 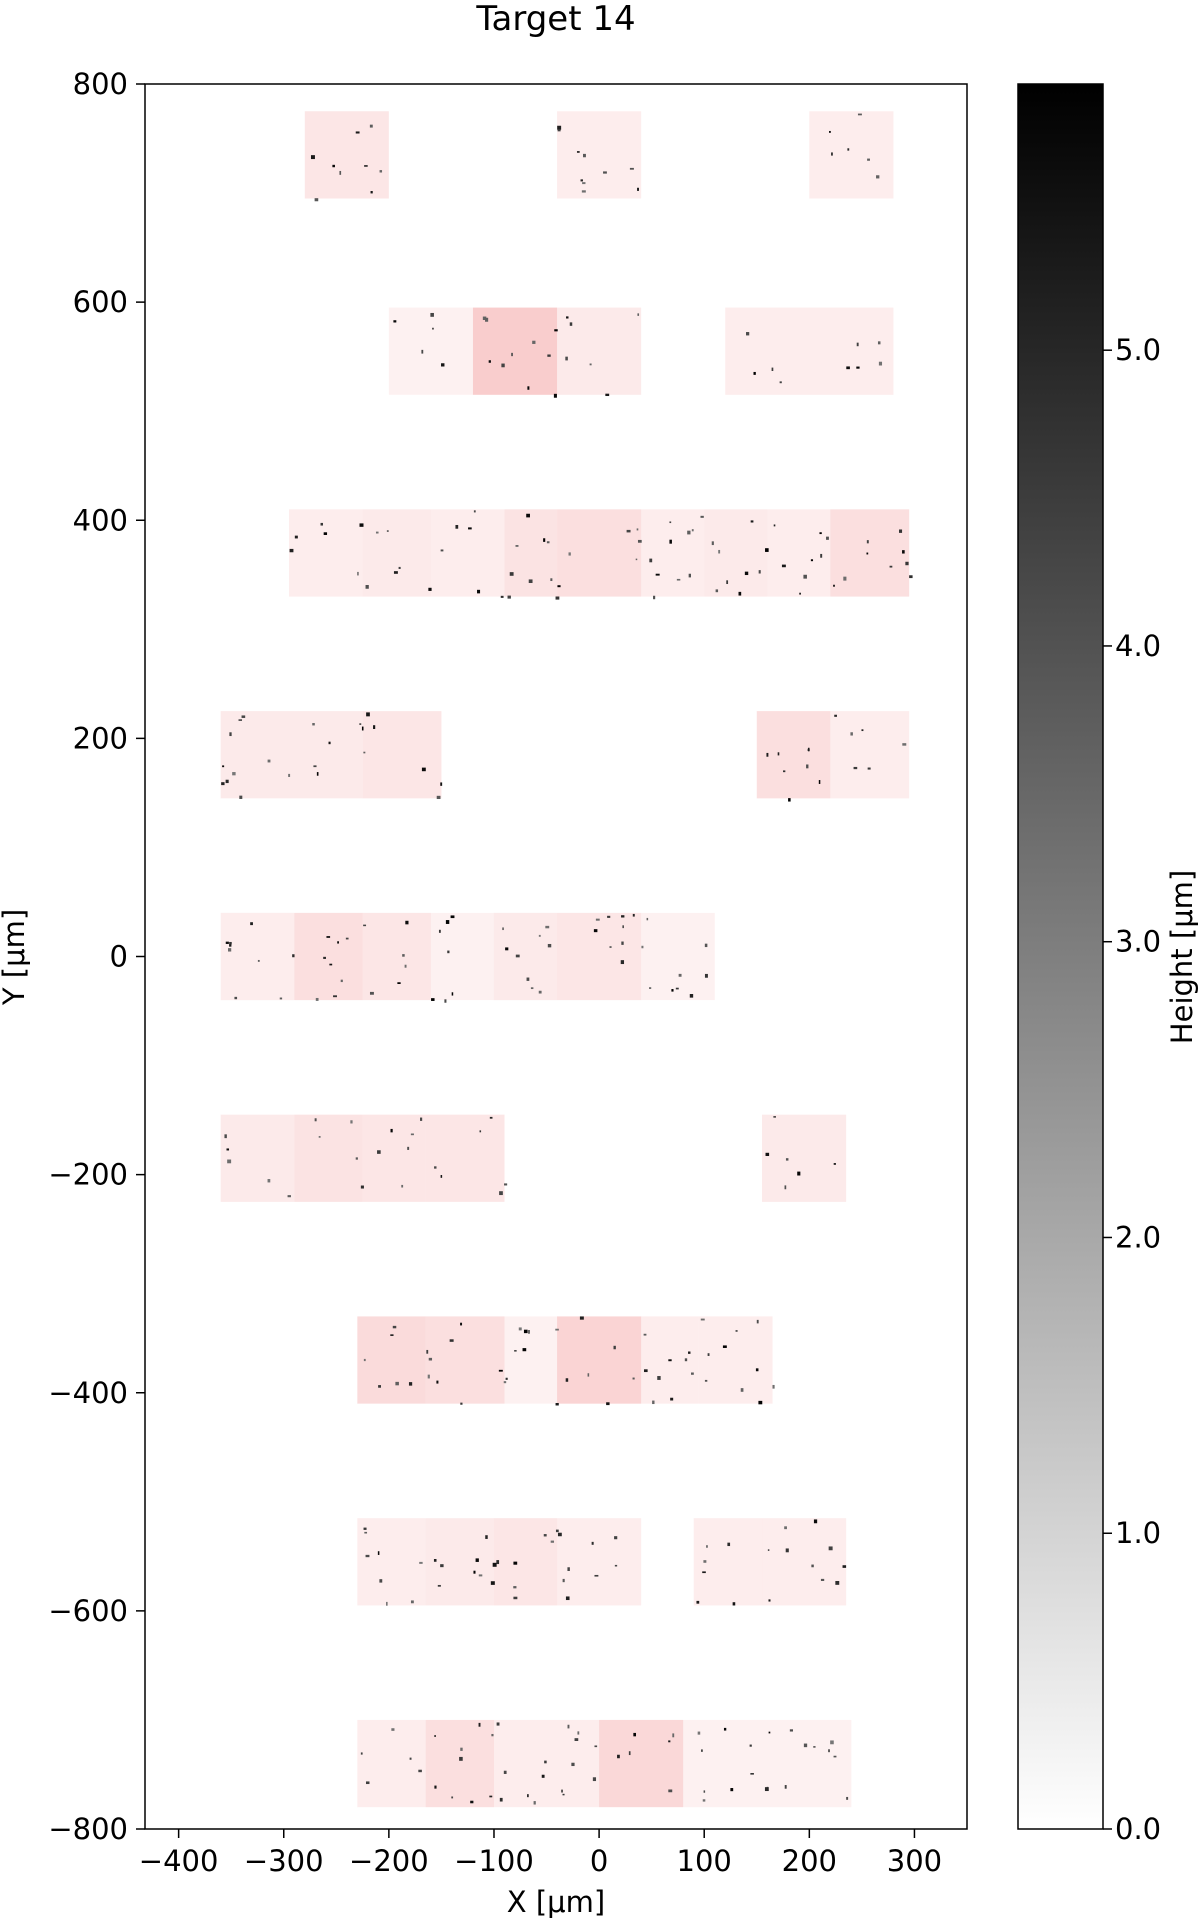 I want to click on x-tick-label: 100, so click(x=704, y=1861).